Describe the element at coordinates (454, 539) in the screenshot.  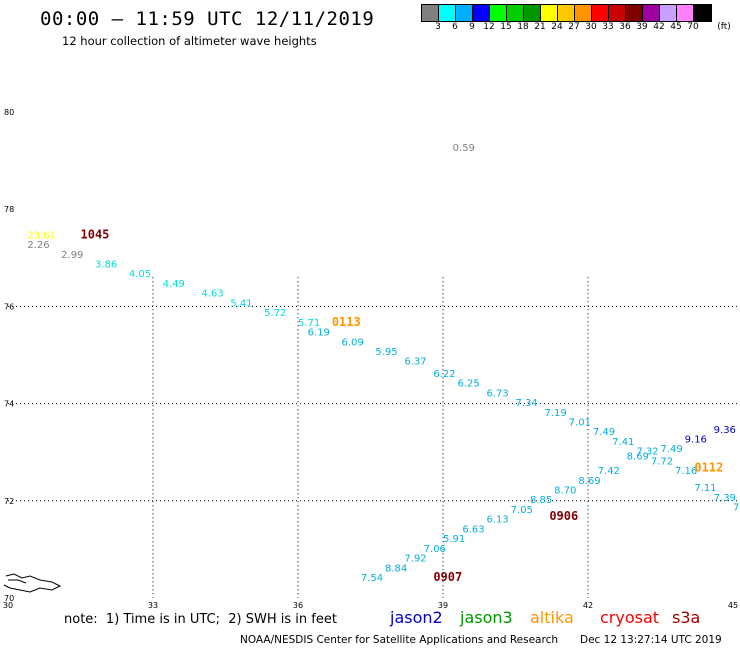
I see `wave-height-value: 5.91` at that location.